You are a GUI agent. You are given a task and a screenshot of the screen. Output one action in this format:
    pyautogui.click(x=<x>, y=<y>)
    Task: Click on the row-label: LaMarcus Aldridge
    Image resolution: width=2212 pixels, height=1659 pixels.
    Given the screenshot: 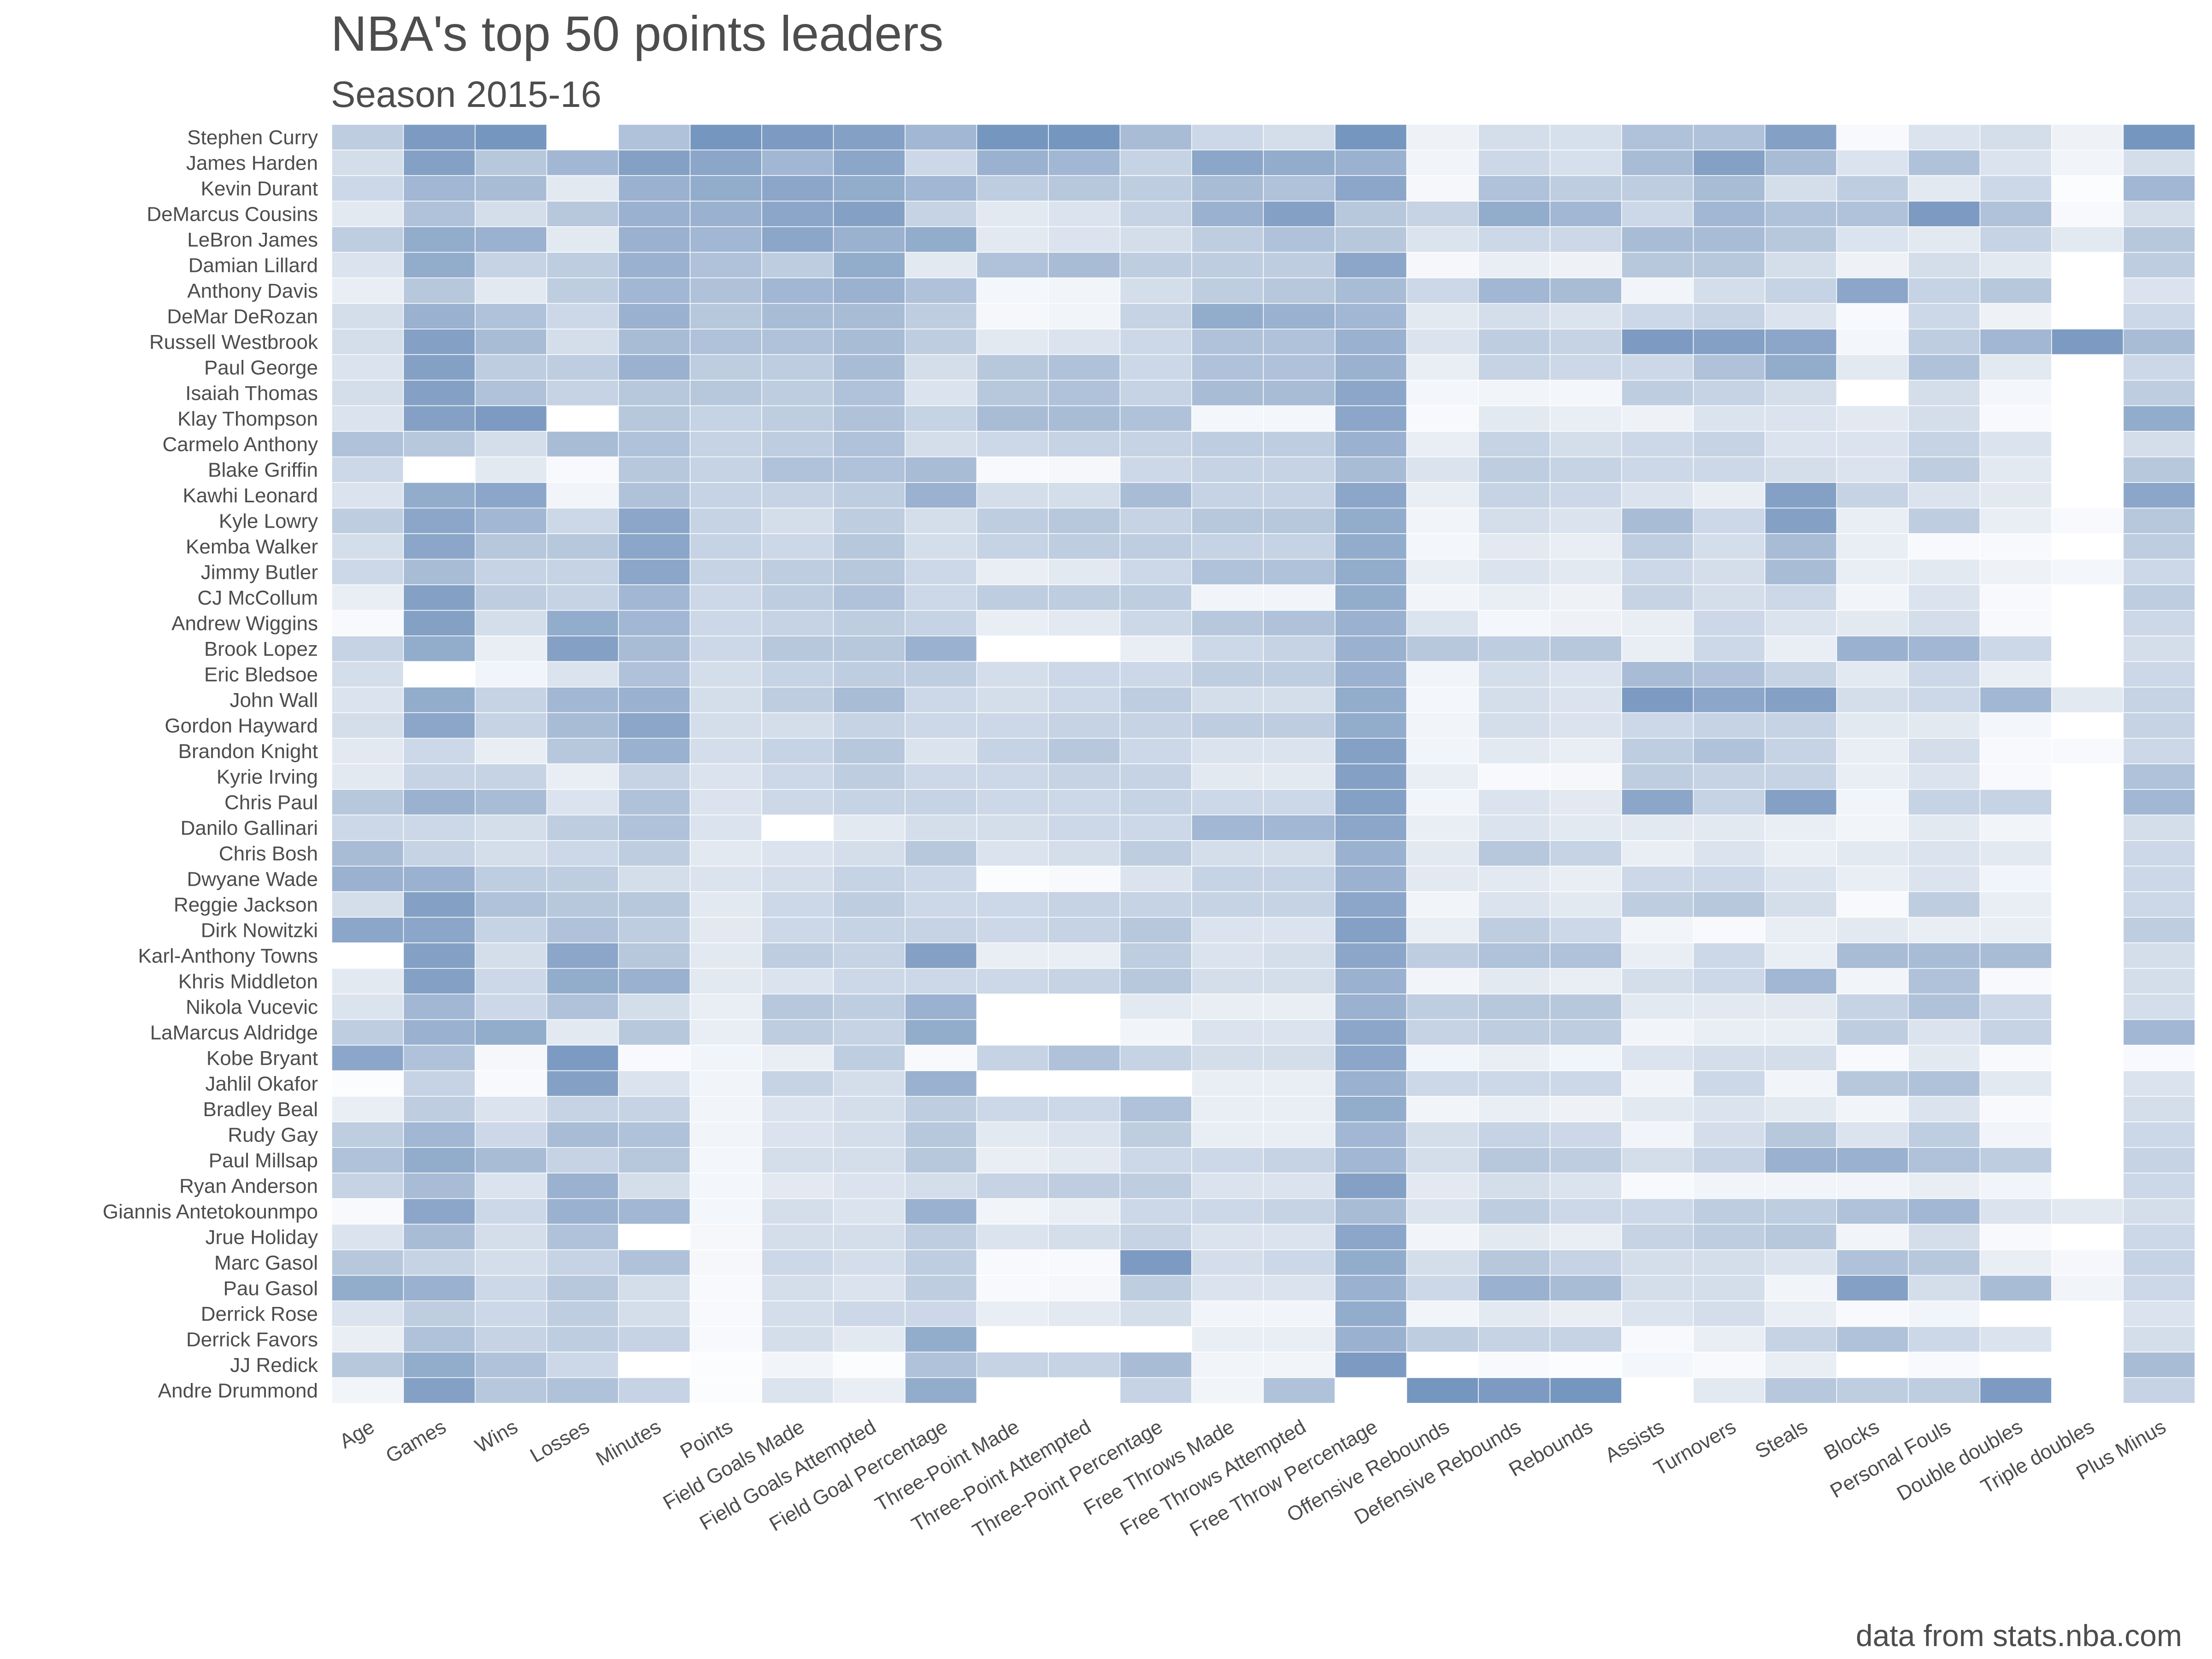 What is the action you would take?
    pyautogui.click(x=234, y=1032)
    